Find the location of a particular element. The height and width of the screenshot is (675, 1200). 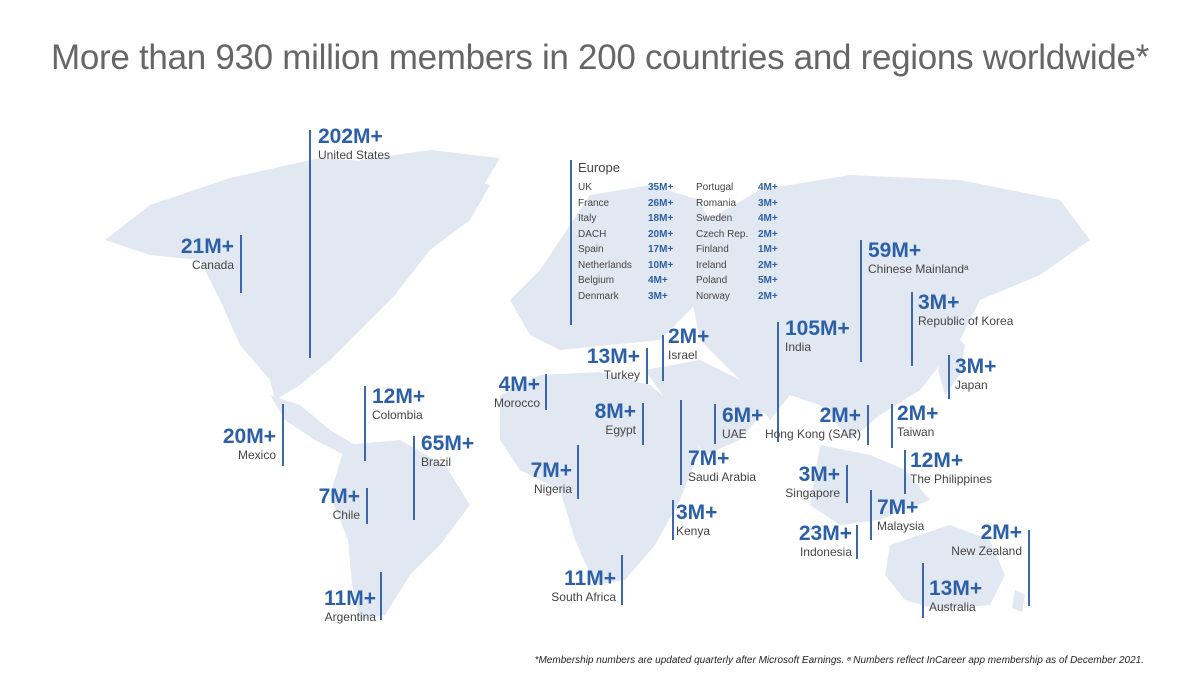

singapore-line is located at coordinates (847, 484).